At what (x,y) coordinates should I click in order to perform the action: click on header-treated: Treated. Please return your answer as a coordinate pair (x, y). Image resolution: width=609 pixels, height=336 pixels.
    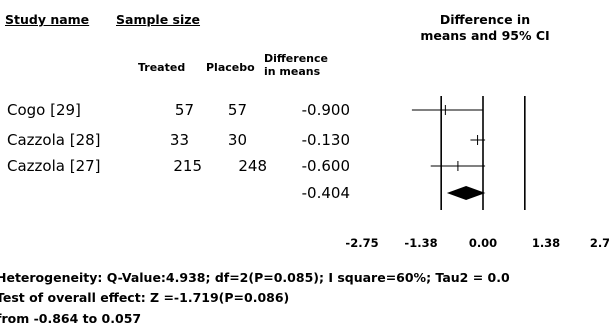
    Looking at the image, I should click on (162, 67).